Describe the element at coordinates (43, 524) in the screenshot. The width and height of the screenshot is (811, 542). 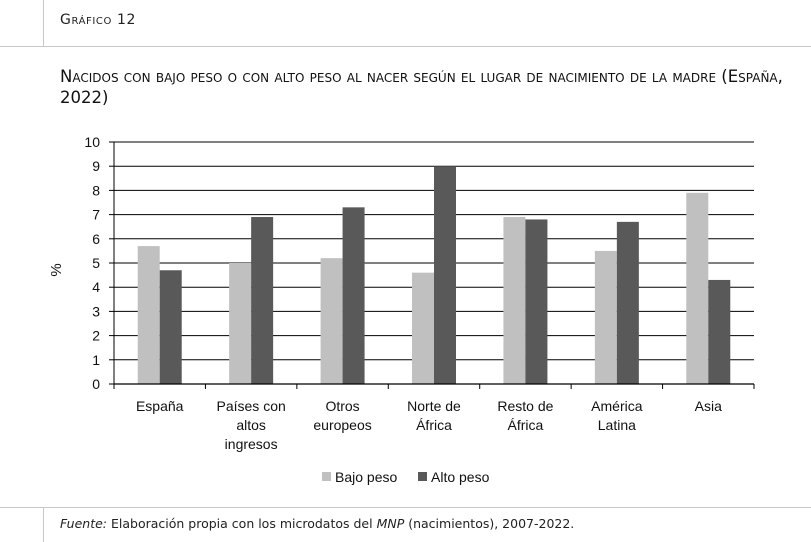
I see `footer-divider-vertical` at that location.